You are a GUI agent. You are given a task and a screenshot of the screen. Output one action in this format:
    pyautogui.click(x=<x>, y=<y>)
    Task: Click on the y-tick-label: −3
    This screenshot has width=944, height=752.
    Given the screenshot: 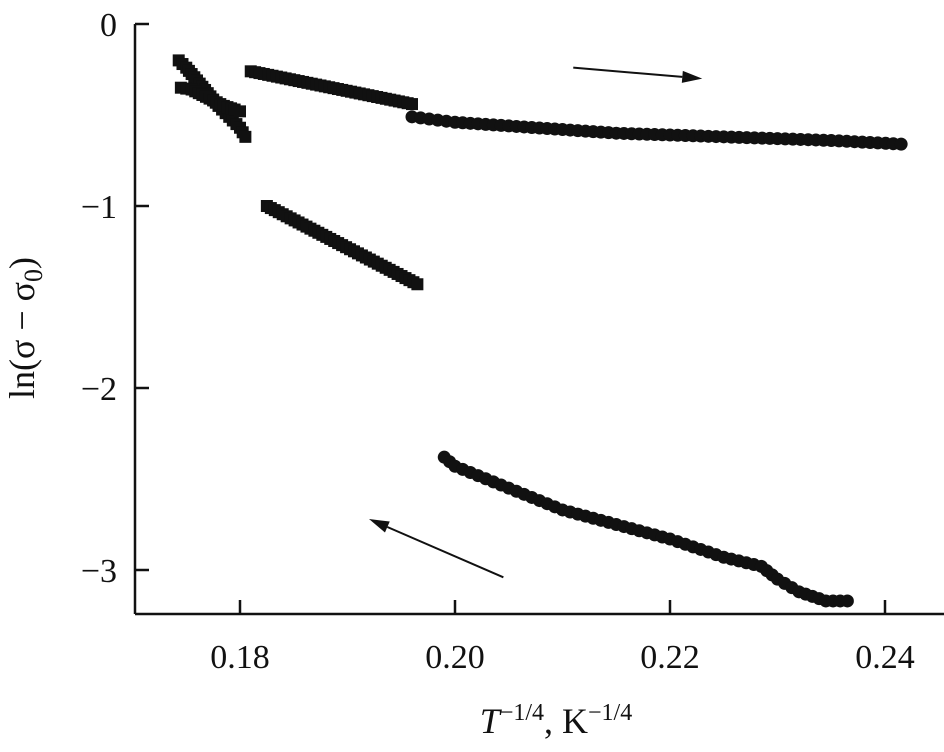 What is the action you would take?
    pyautogui.click(x=99, y=571)
    